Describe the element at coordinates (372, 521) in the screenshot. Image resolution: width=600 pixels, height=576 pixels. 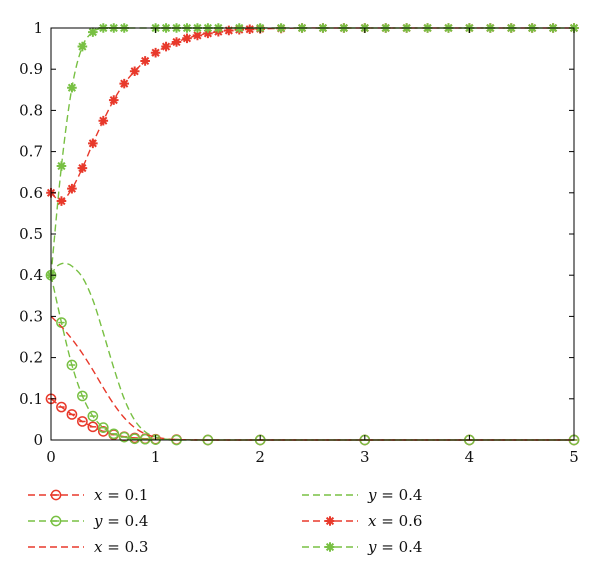
I see `legend-variable-x06: x` at that location.